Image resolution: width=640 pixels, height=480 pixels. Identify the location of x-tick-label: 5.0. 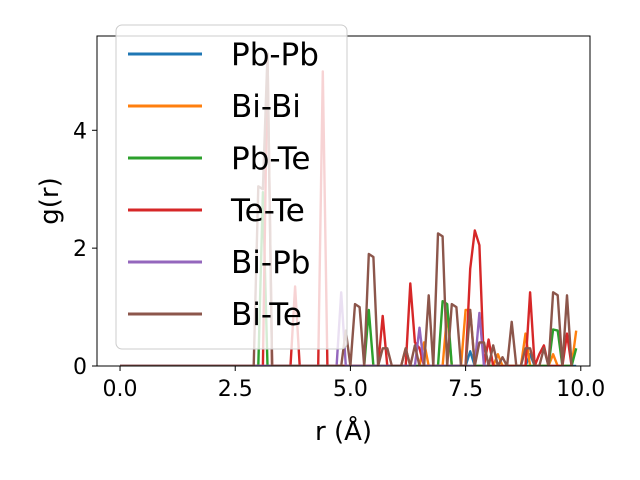
(350, 389).